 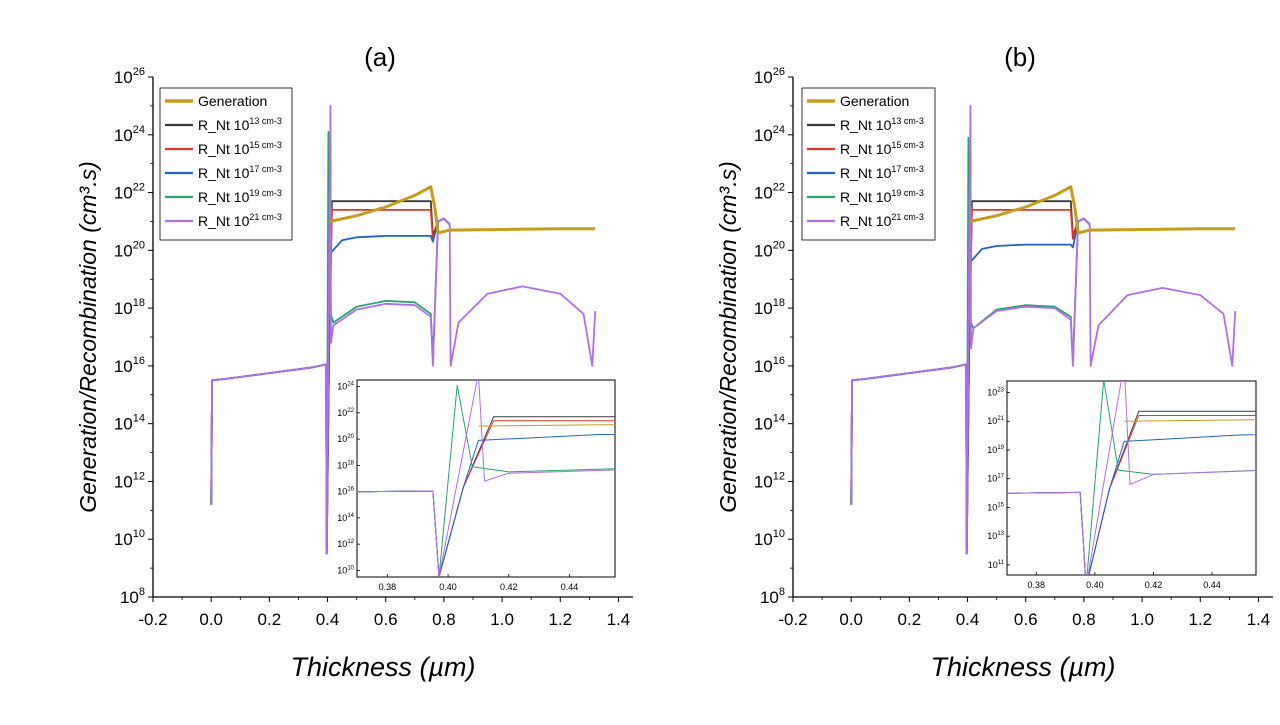 I want to click on inset-y-tick-exponent: 22, so click(x=350, y=411).